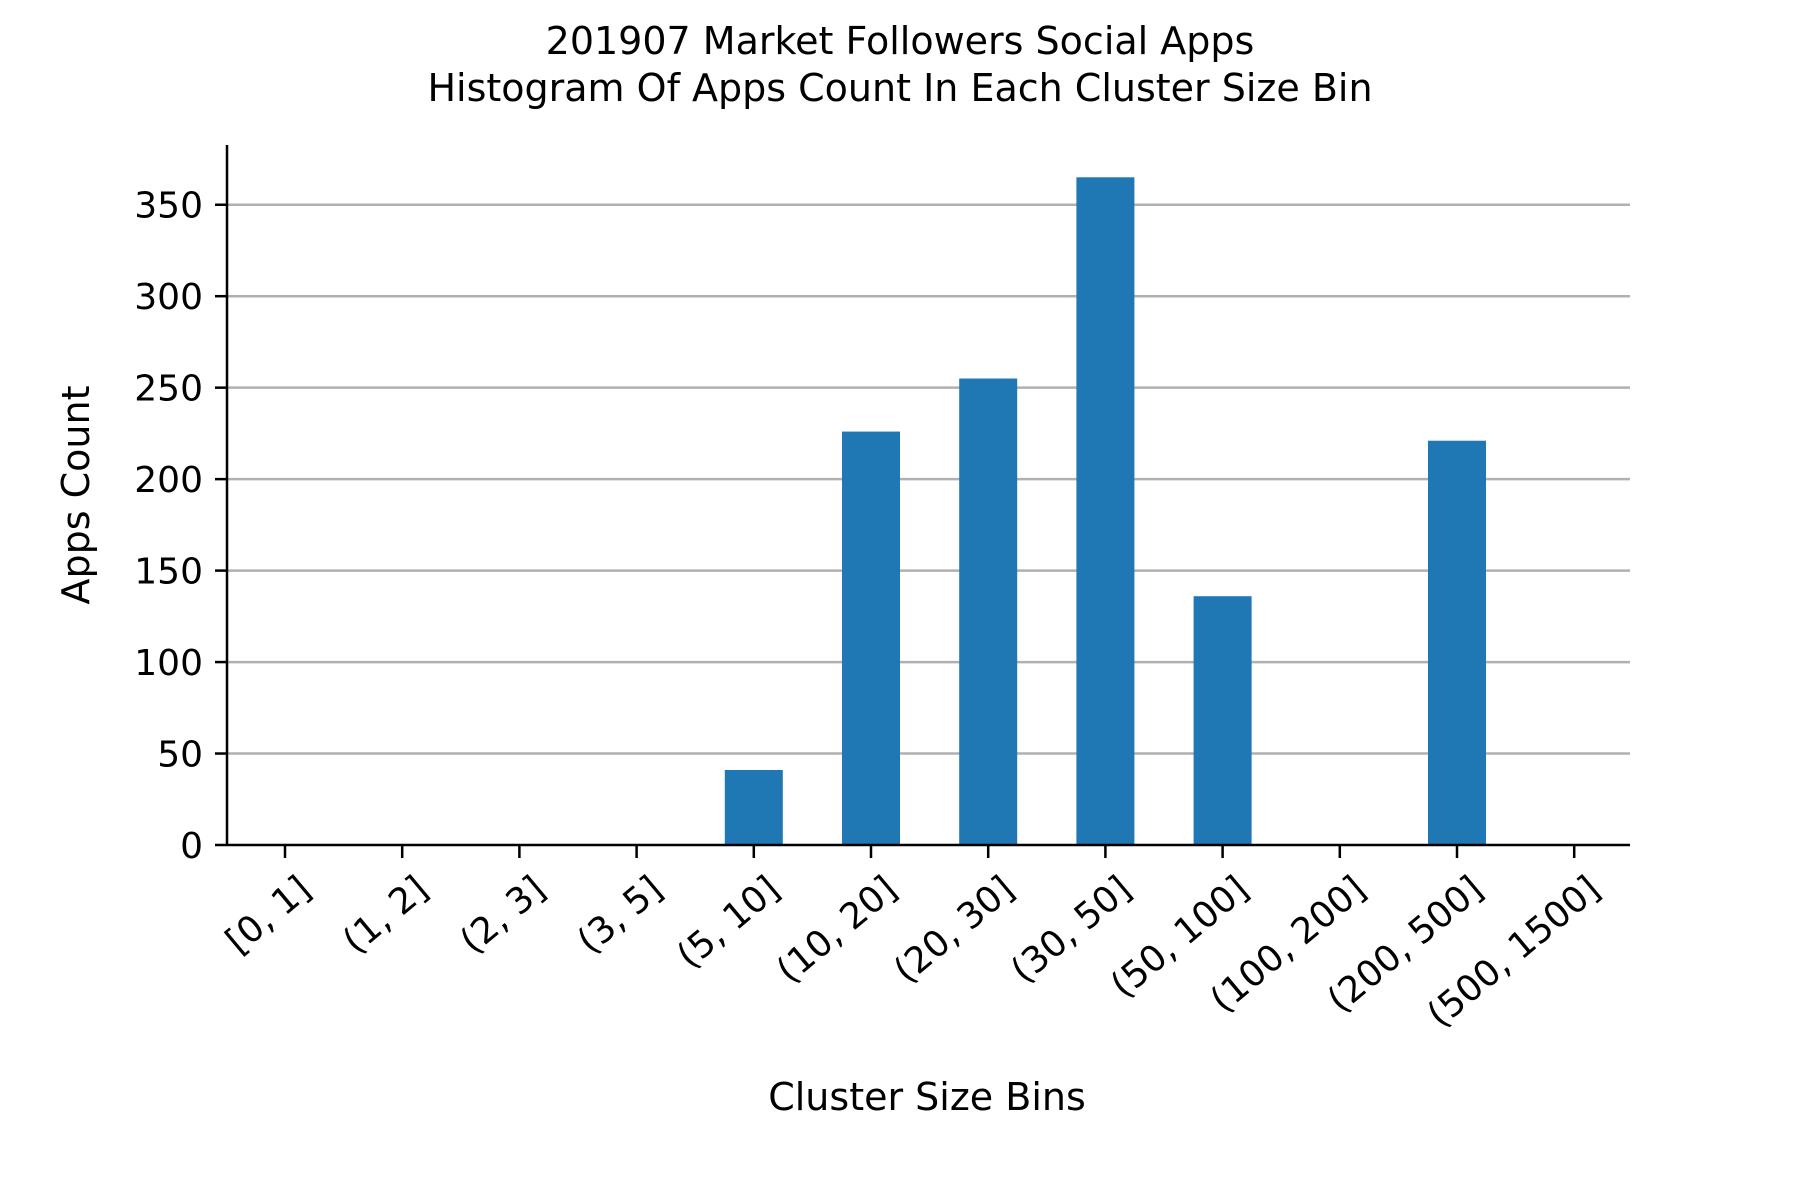 The width and height of the screenshot is (1800, 1200). I want to click on x-tick-label: [0, 1], so click(268, 915).